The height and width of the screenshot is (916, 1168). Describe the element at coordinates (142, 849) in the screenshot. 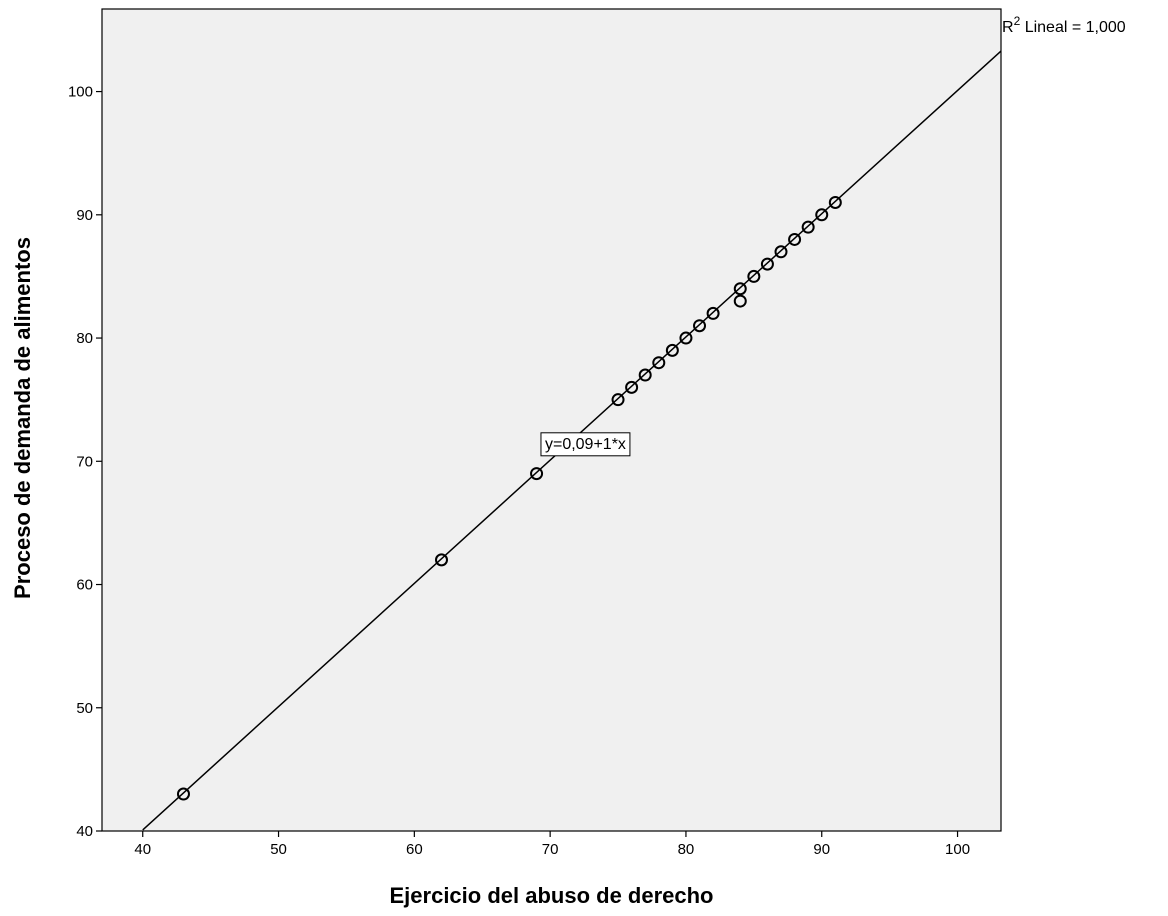

I see `x-tick-label-40: 40` at that location.